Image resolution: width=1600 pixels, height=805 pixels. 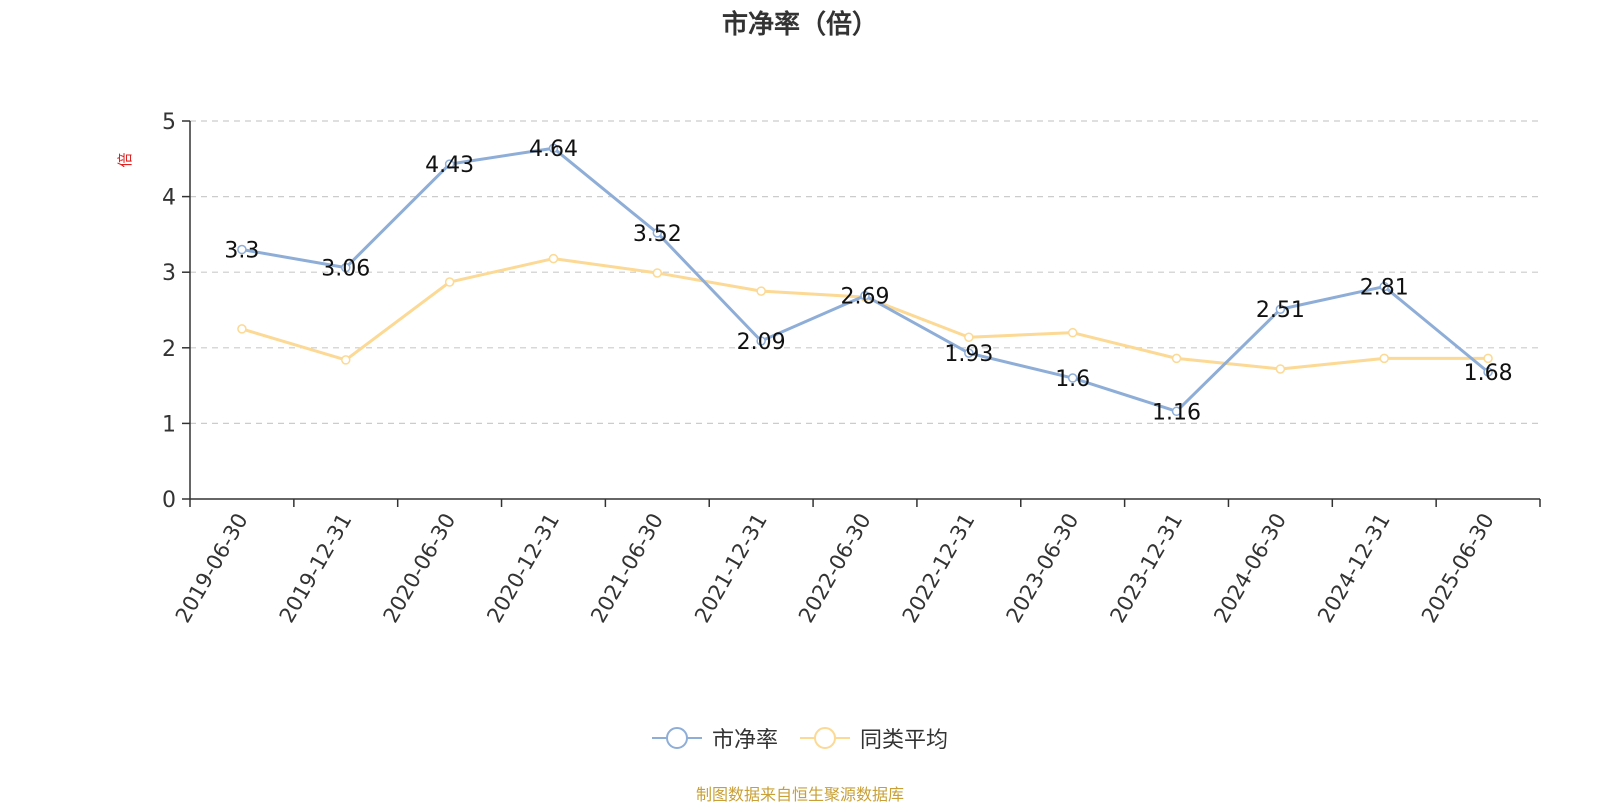 I want to click on x-tick-label: 2023-12-31, so click(x=1146, y=568).